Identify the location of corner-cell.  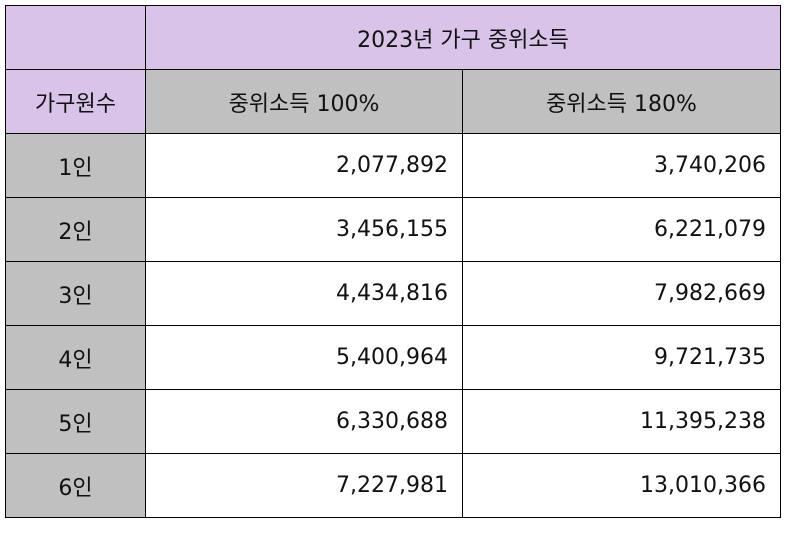
(75, 37).